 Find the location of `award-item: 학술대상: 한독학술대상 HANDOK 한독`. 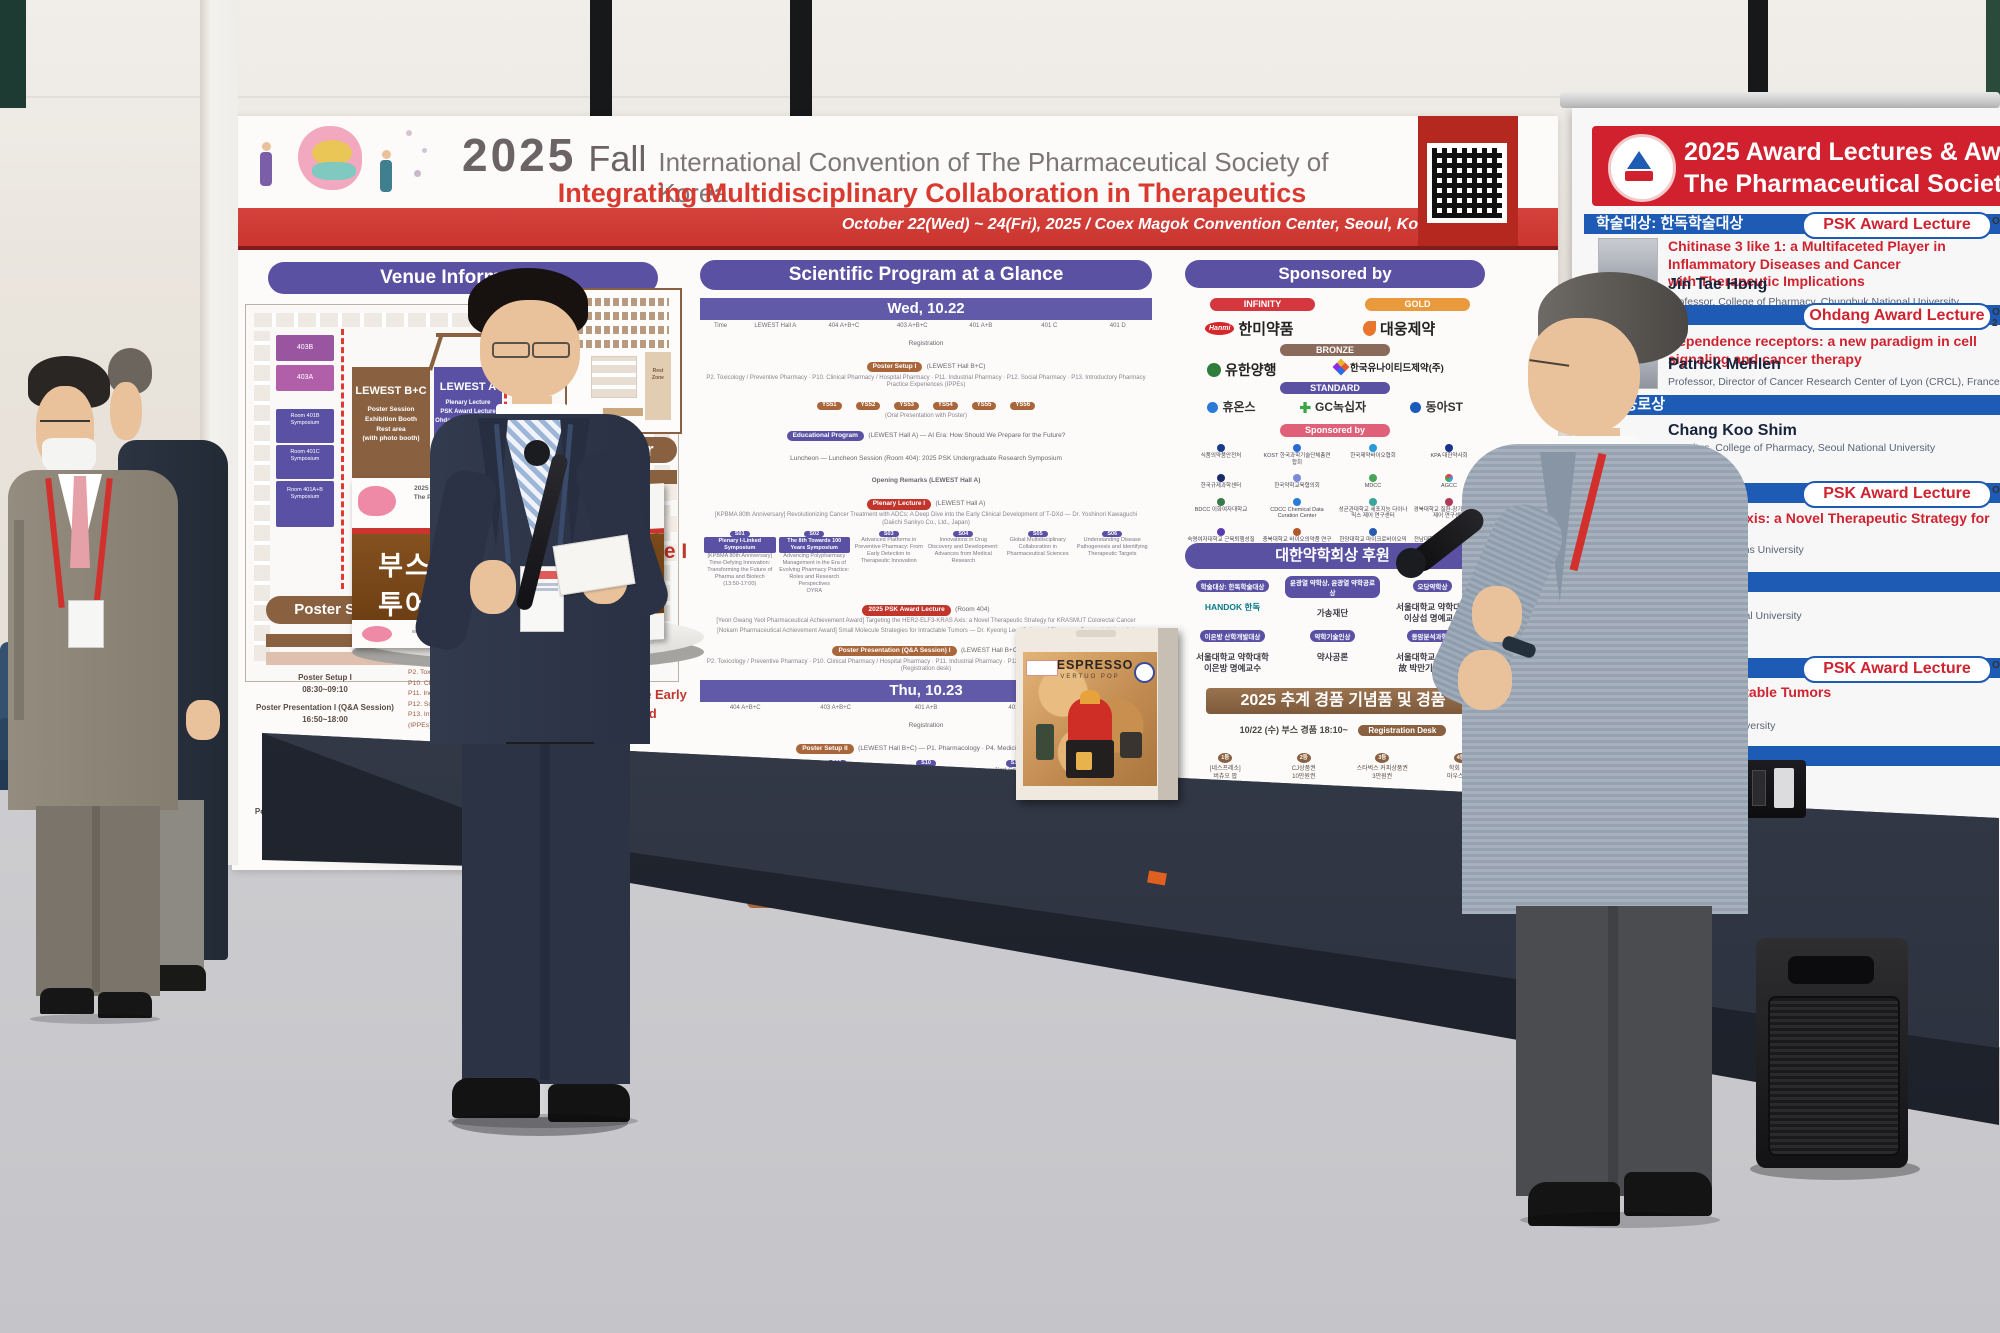

award-item: 학술대상: 한독학술대상 HANDOK 한독 is located at coordinates (1232, 594).